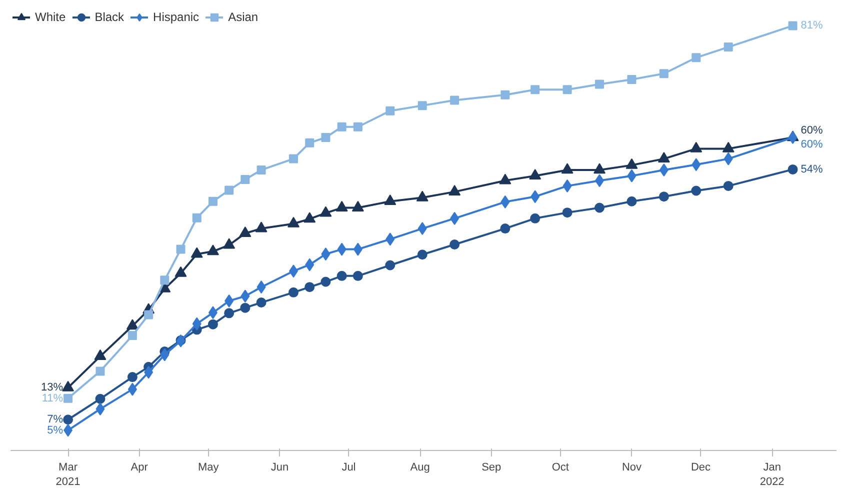 The height and width of the screenshot is (500, 849). What do you see at coordinates (52, 388) in the screenshot?
I see `data-label: 13%` at bounding box center [52, 388].